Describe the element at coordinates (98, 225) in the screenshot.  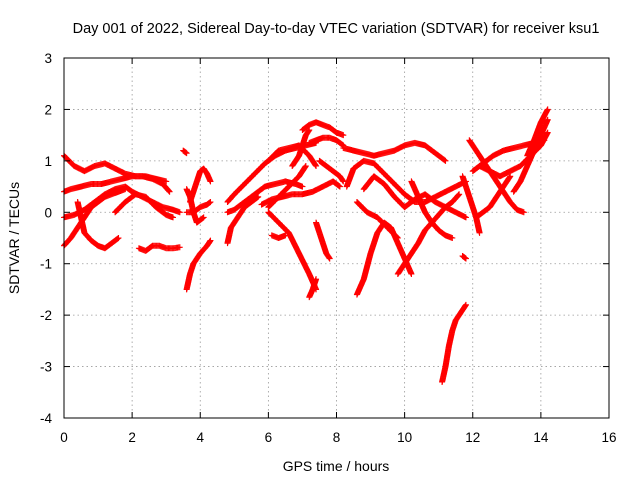
I see `series-s05` at that location.